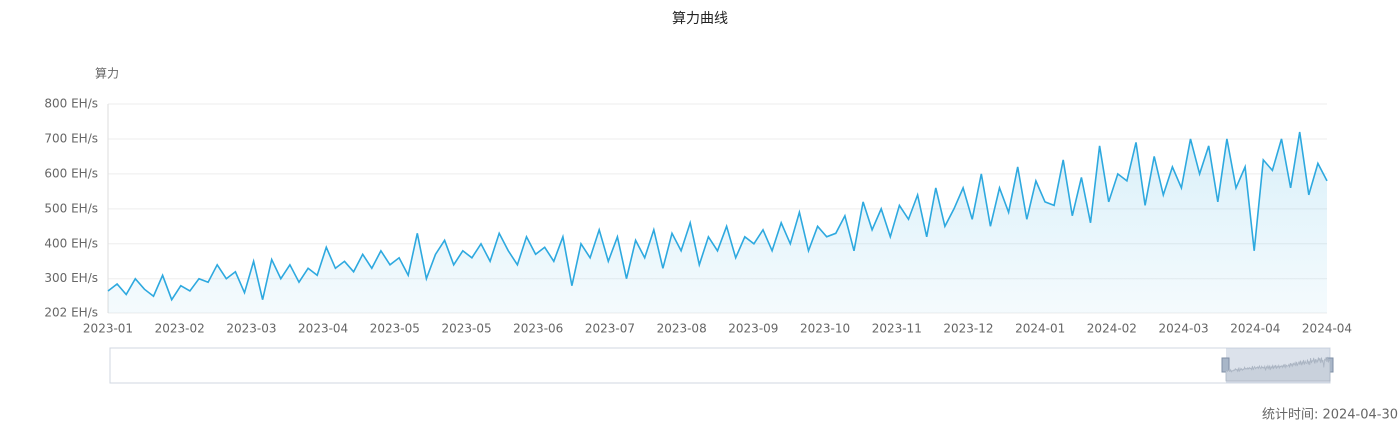  What do you see at coordinates (108, 329) in the screenshot?
I see `x-tick-label: 2023-01` at bounding box center [108, 329].